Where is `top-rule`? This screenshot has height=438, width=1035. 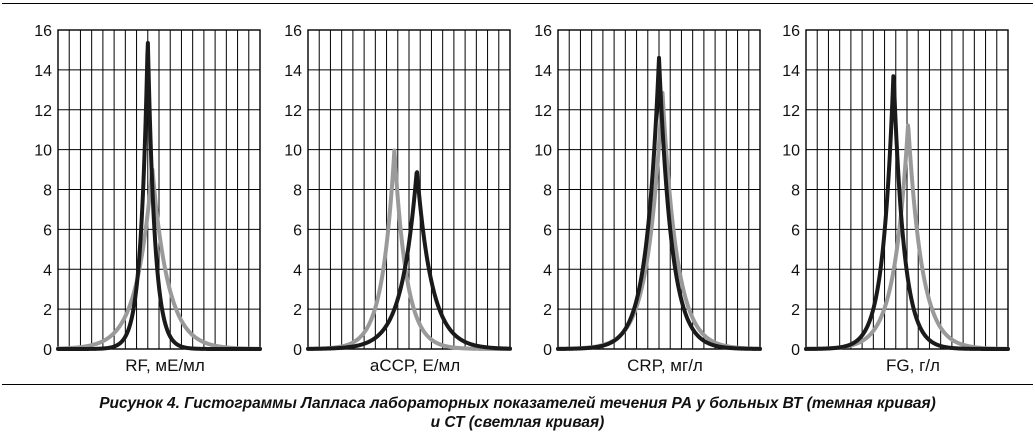
top-rule is located at coordinates (517, 3).